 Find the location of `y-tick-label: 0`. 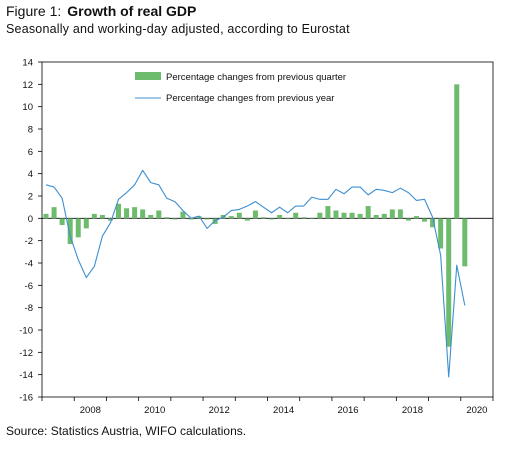

y-tick-label: 0 is located at coordinates (30, 219).